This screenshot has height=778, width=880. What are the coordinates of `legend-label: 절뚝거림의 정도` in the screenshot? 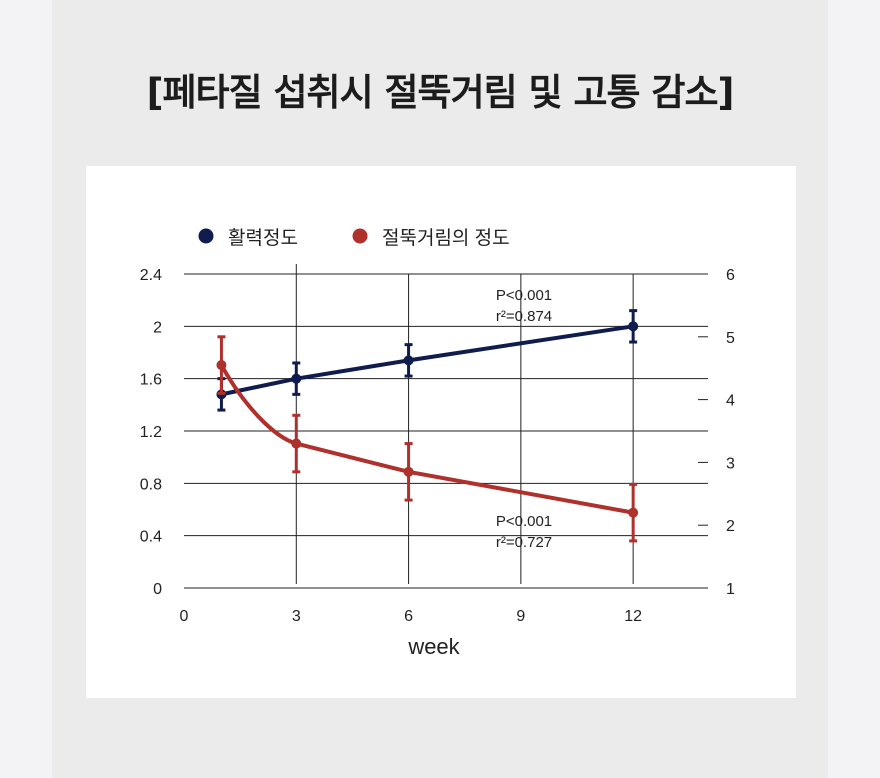 It's located at (446, 238).